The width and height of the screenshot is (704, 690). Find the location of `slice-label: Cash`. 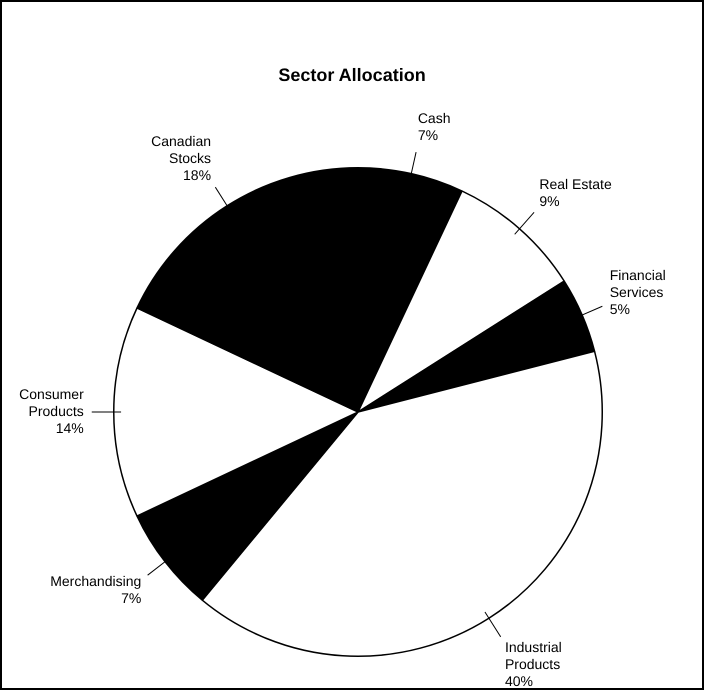

slice-label: Cash is located at coordinates (434, 118).